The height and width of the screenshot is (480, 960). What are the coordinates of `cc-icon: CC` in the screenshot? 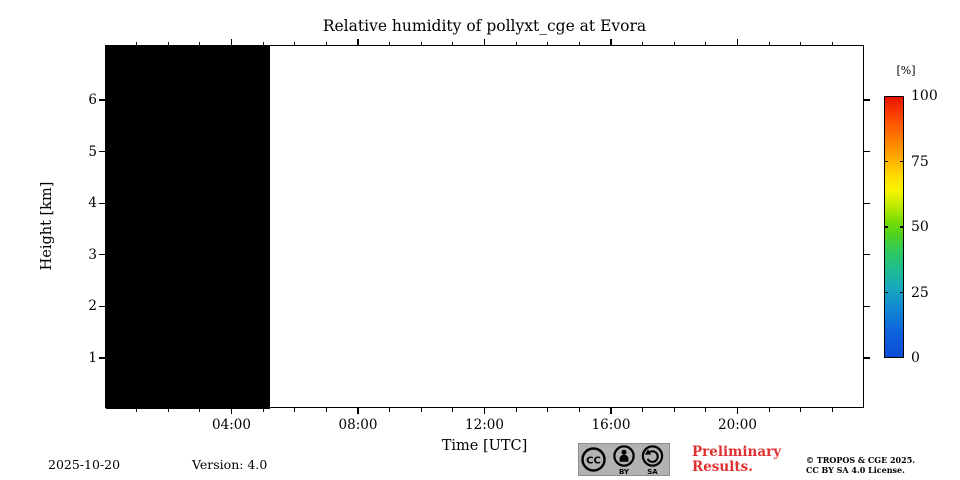 It's located at (593, 459).